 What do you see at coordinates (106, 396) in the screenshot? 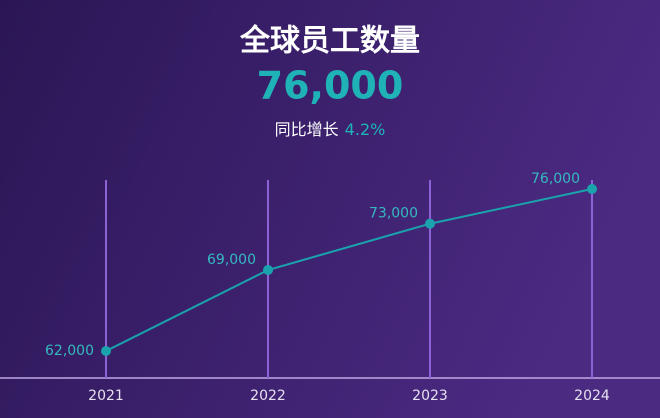
I see `x-tick-label: 2021` at bounding box center [106, 396].